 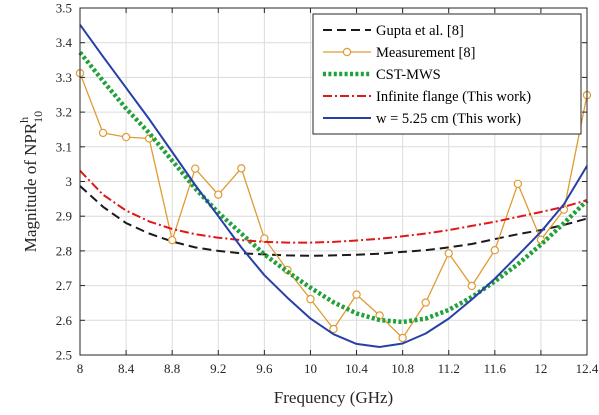 I want to click on y-tick-label: 3.5, so click(x=64, y=8).